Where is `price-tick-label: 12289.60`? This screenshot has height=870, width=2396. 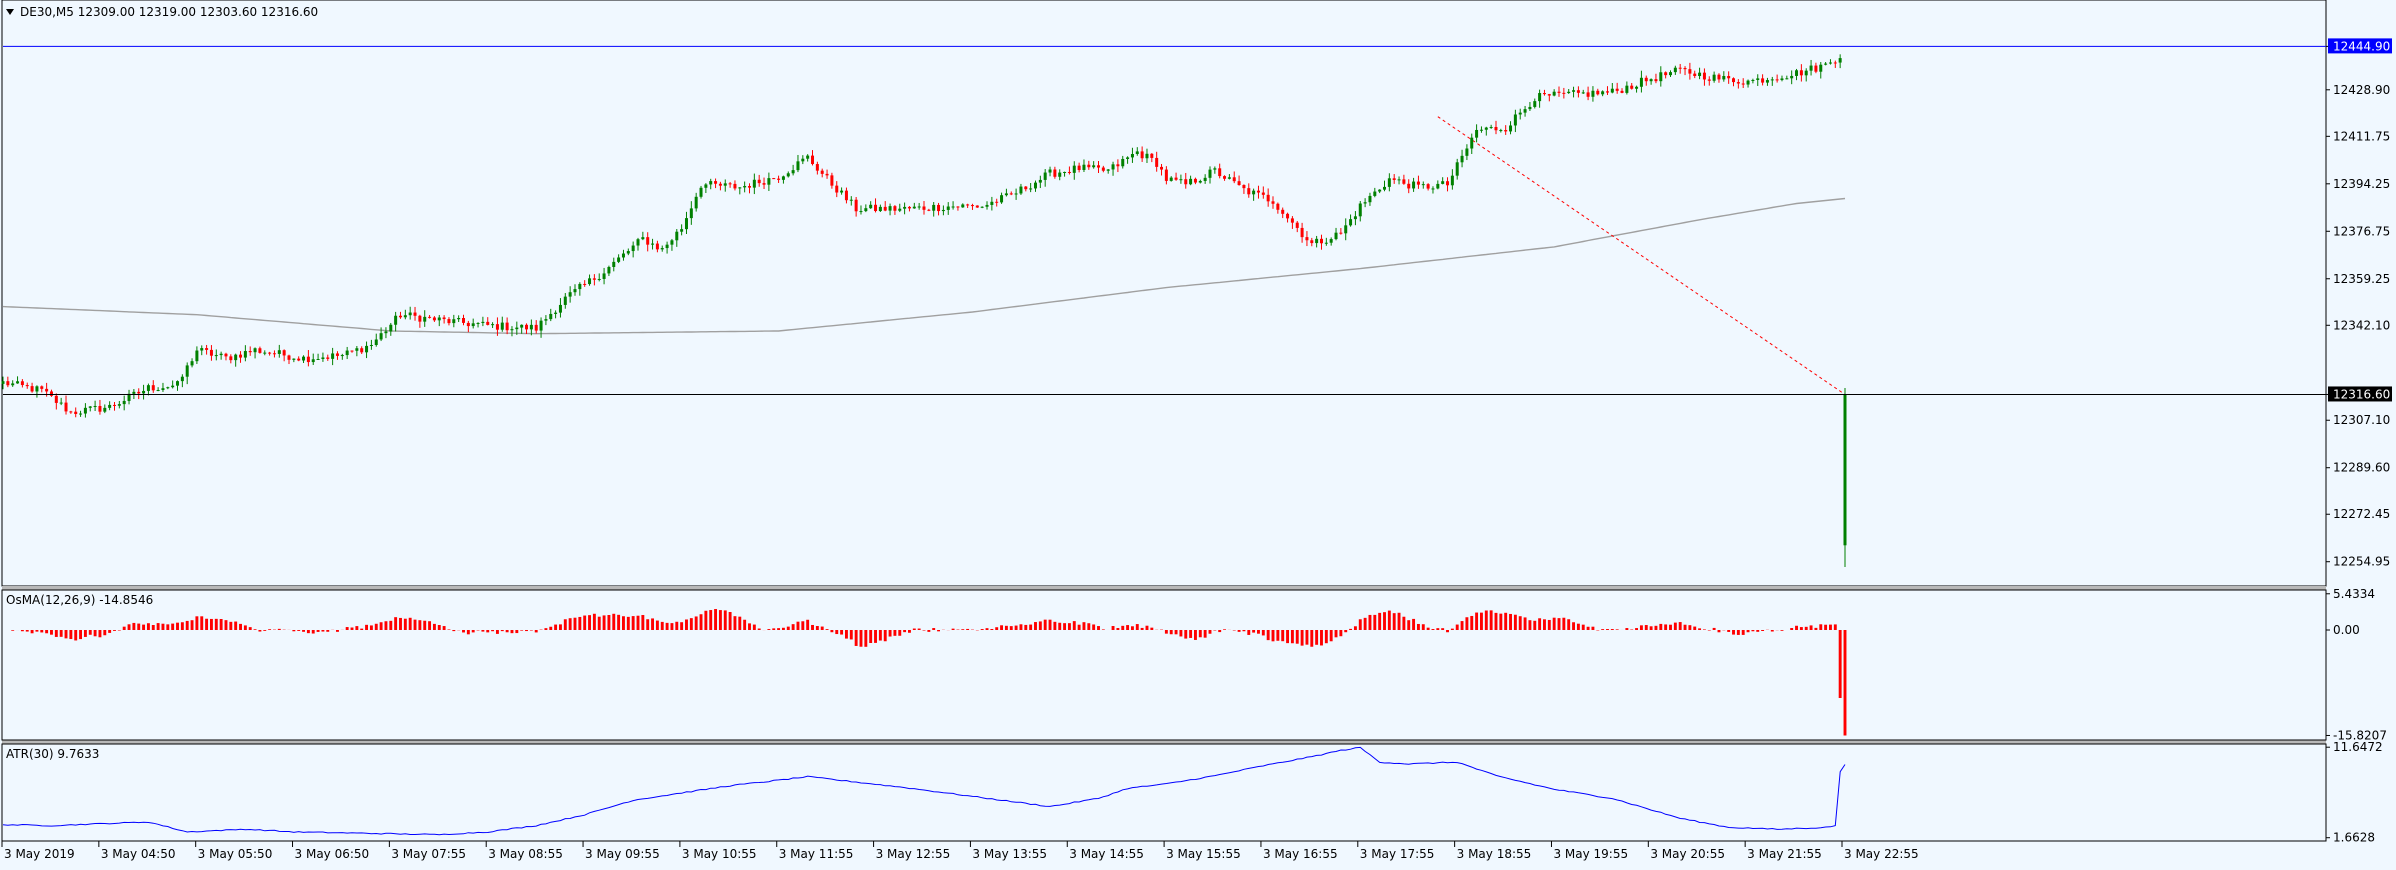 price-tick-label: 12289.60 is located at coordinates (2361, 468).